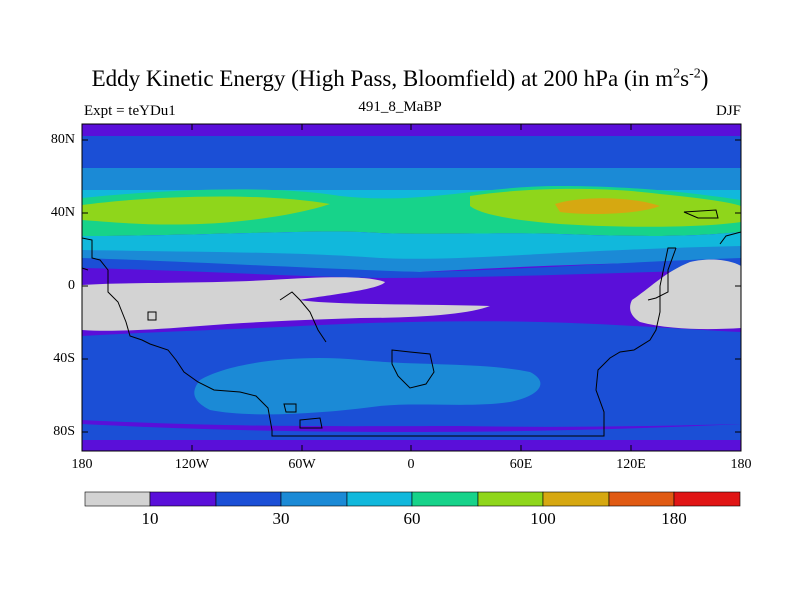  Describe the element at coordinates (730, 238) in the screenshot. I see `coast-east` at that location.